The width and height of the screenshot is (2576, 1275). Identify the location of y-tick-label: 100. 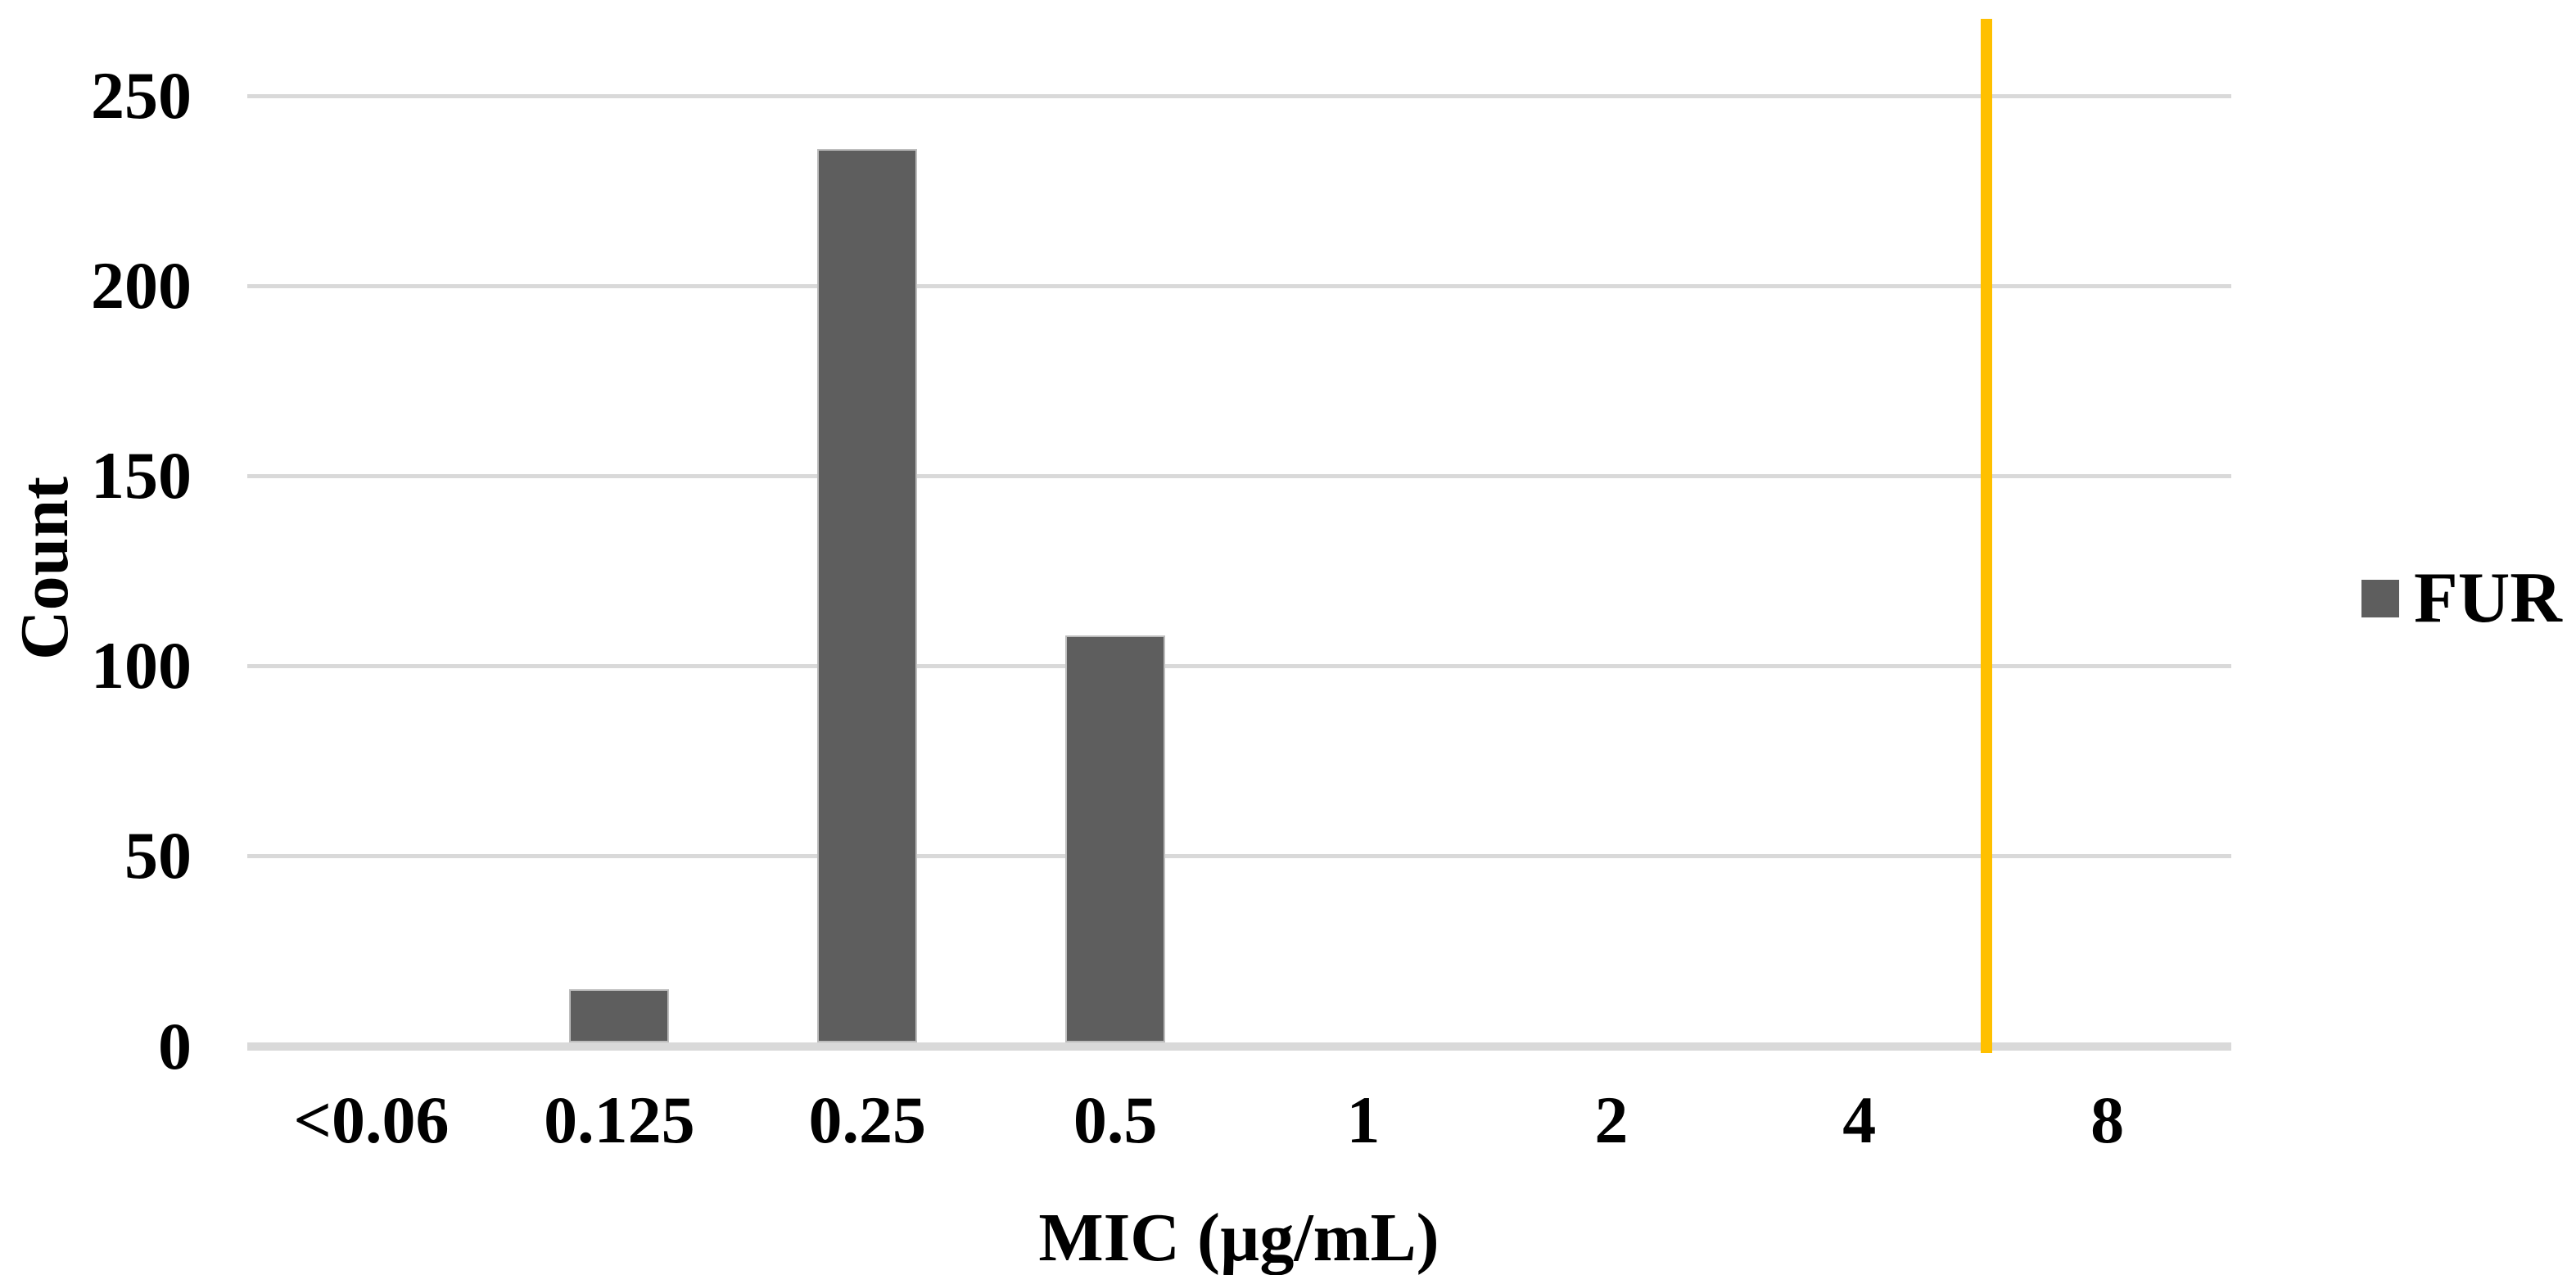
(141, 665).